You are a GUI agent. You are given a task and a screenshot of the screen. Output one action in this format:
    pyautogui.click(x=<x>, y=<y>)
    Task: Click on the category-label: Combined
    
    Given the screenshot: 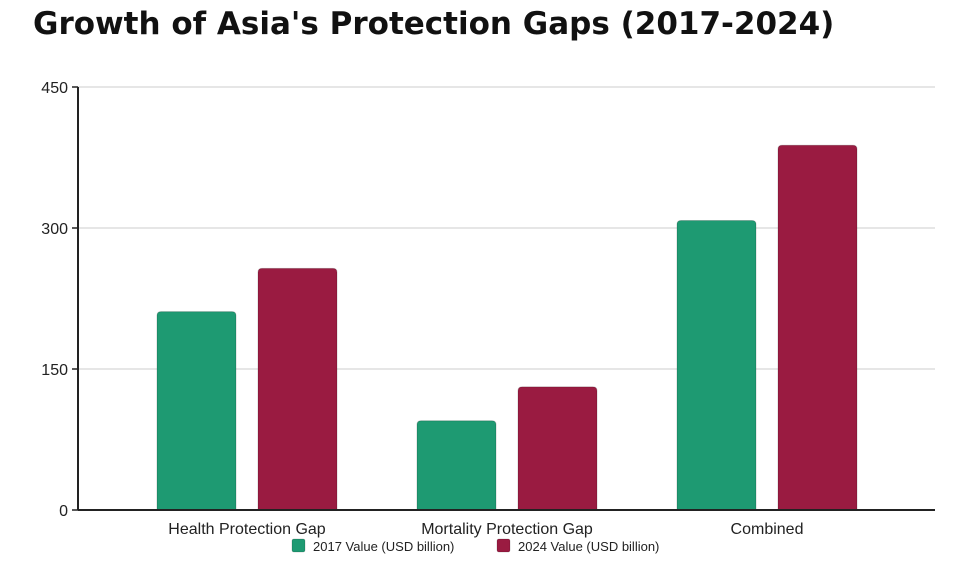 What is the action you would take?
    pyautogui.click(x=767, y=529)
    